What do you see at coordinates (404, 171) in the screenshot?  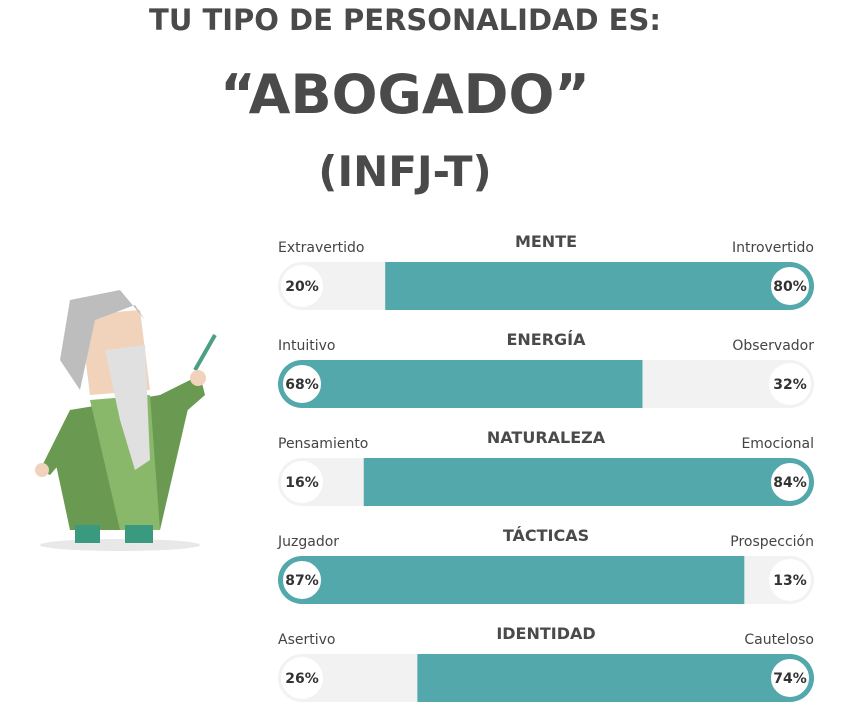 I see `type-code: (INFJ-T)` at bounding box center [404, 171].